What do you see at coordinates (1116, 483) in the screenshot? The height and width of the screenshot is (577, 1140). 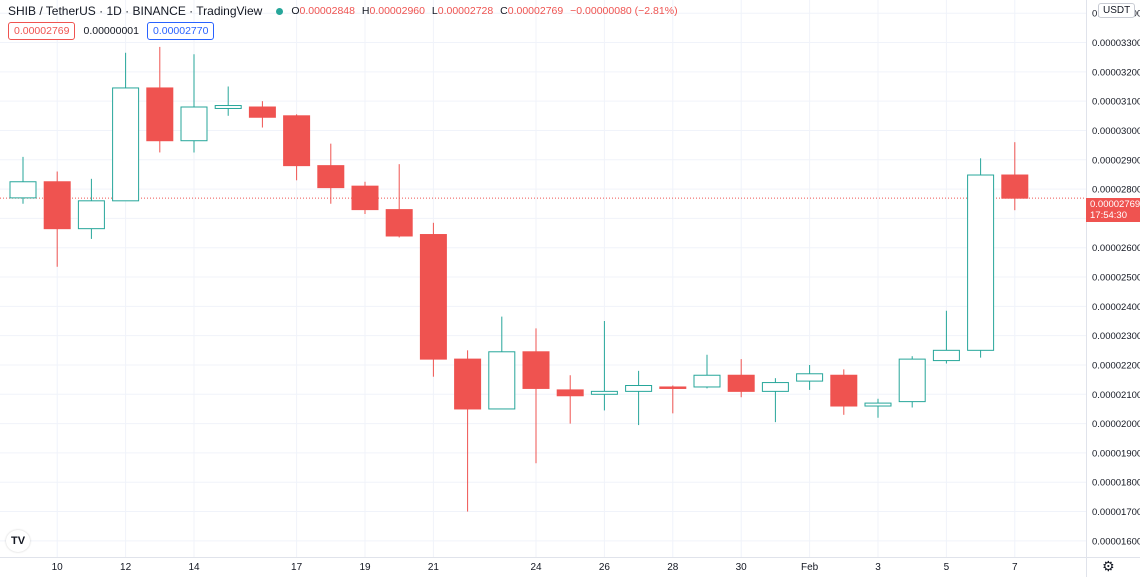 I see `y-tick-label: 0.00001800` at bounding box center [1116, 483].